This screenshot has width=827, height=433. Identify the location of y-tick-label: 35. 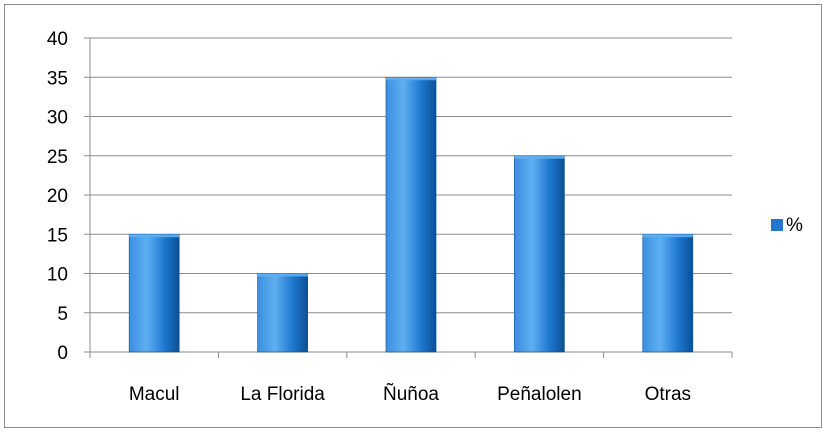
(57, 78).